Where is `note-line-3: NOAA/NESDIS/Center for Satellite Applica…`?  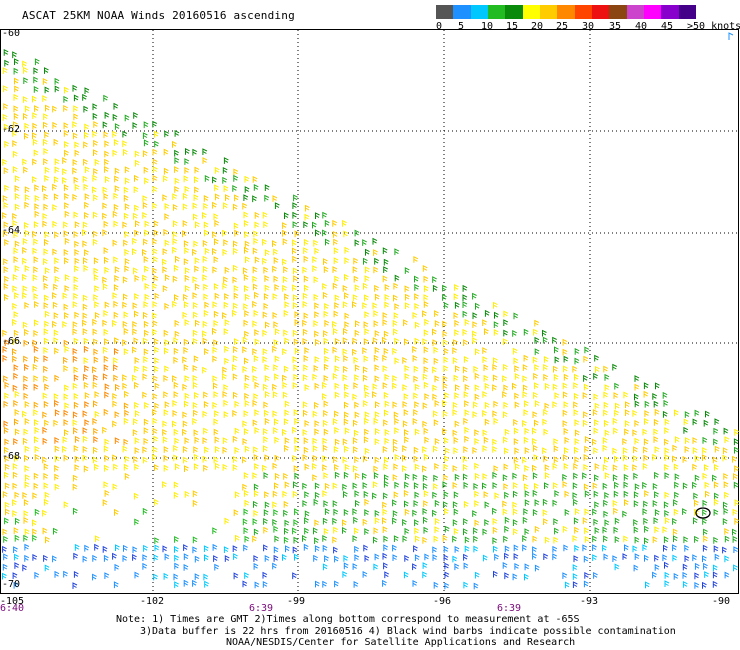
note-line-3: NOAA/NESDIS/Center for Satellite Applica… is located at coordinates (401, 642).